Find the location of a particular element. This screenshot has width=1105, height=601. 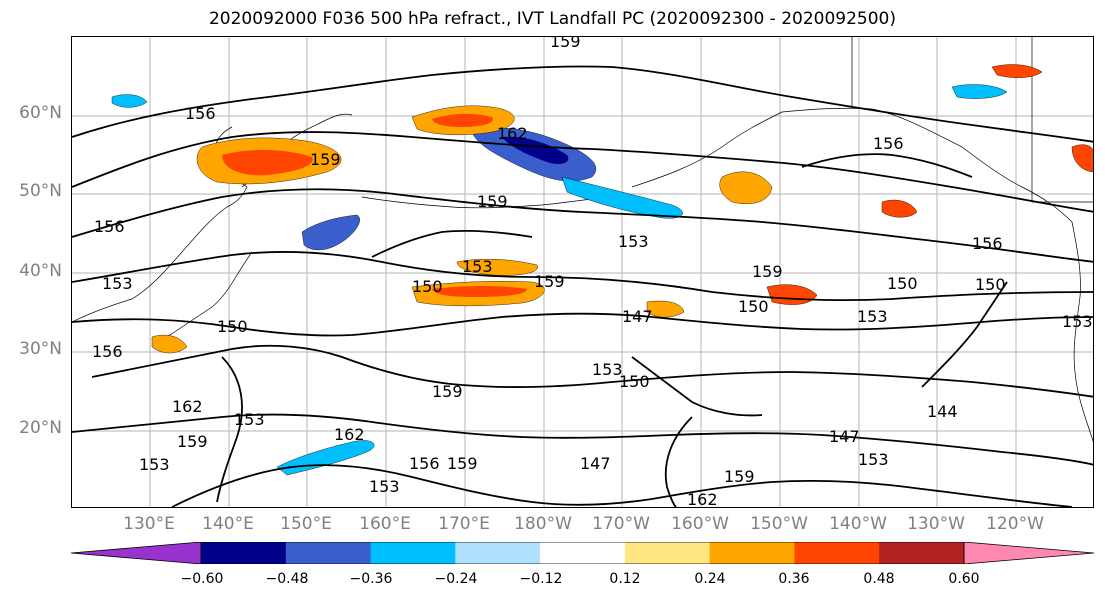

lon-label-140w: 140°W is located at coordinates (858, 524).